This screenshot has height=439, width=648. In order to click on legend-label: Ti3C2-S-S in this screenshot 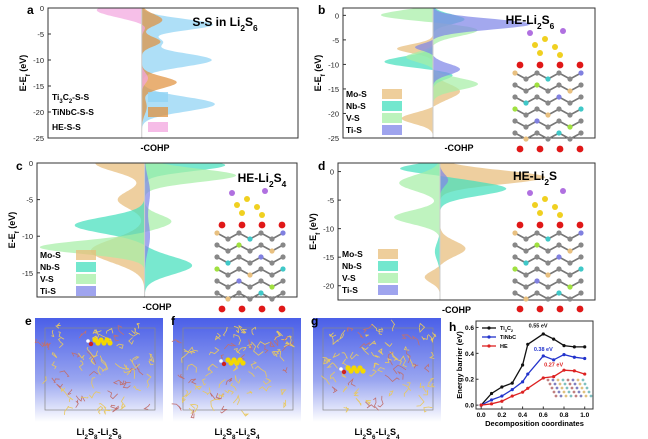, I will do `click(71, 98)`.